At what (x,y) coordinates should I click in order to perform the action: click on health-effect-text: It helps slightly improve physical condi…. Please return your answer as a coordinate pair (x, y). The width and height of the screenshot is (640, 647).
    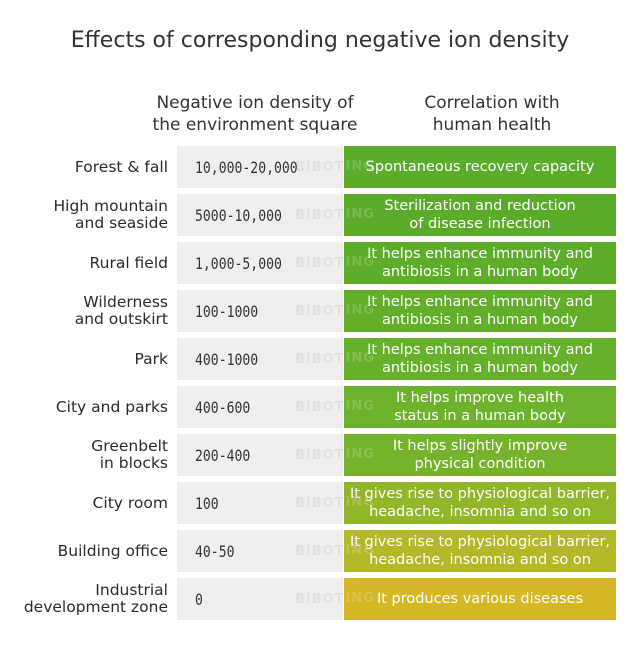
    Looking at the image, I should click on (480, 455).